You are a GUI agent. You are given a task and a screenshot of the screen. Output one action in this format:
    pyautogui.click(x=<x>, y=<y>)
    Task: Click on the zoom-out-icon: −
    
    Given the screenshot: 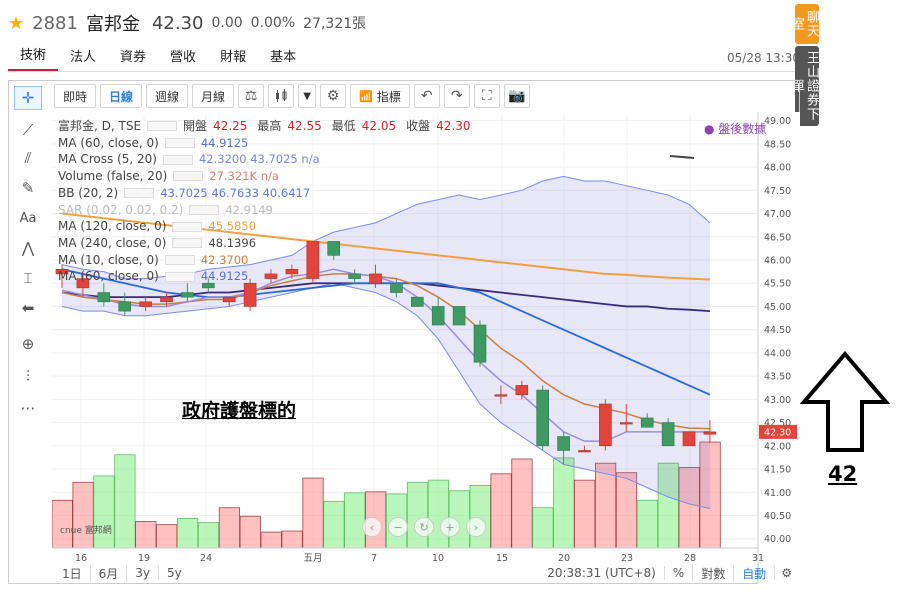 What is the action you would take?
    pyautogui.click(x=398, y=527)
    